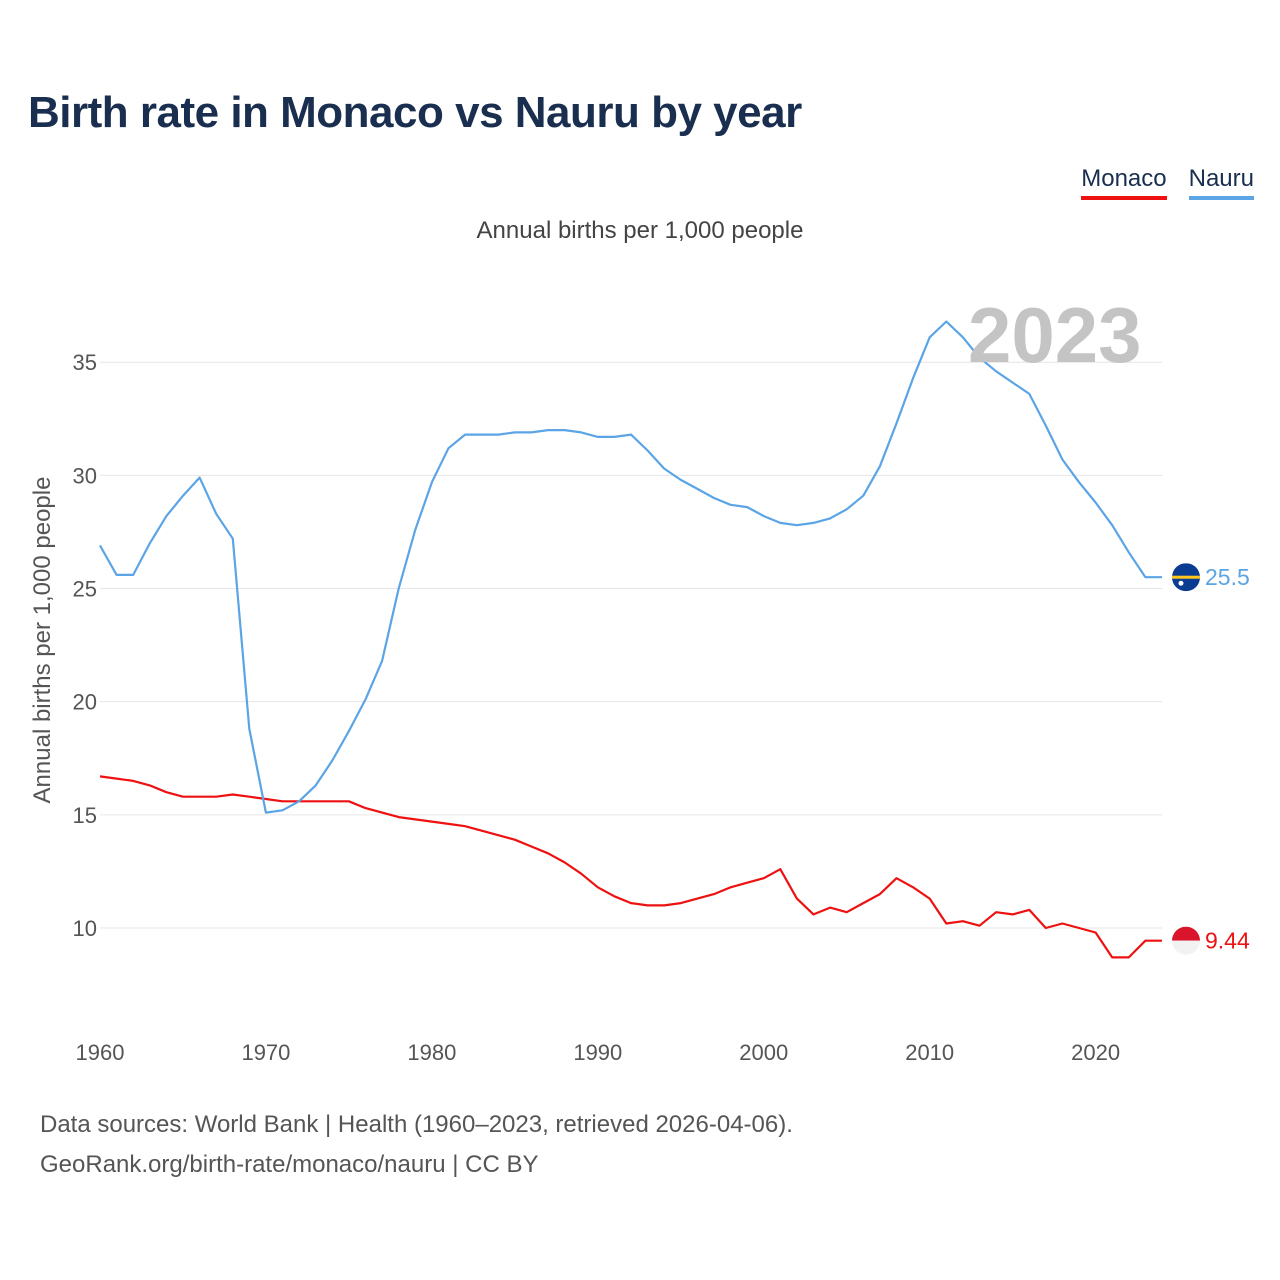  I want to click on y-tick-label: 25, so click(85, 589).